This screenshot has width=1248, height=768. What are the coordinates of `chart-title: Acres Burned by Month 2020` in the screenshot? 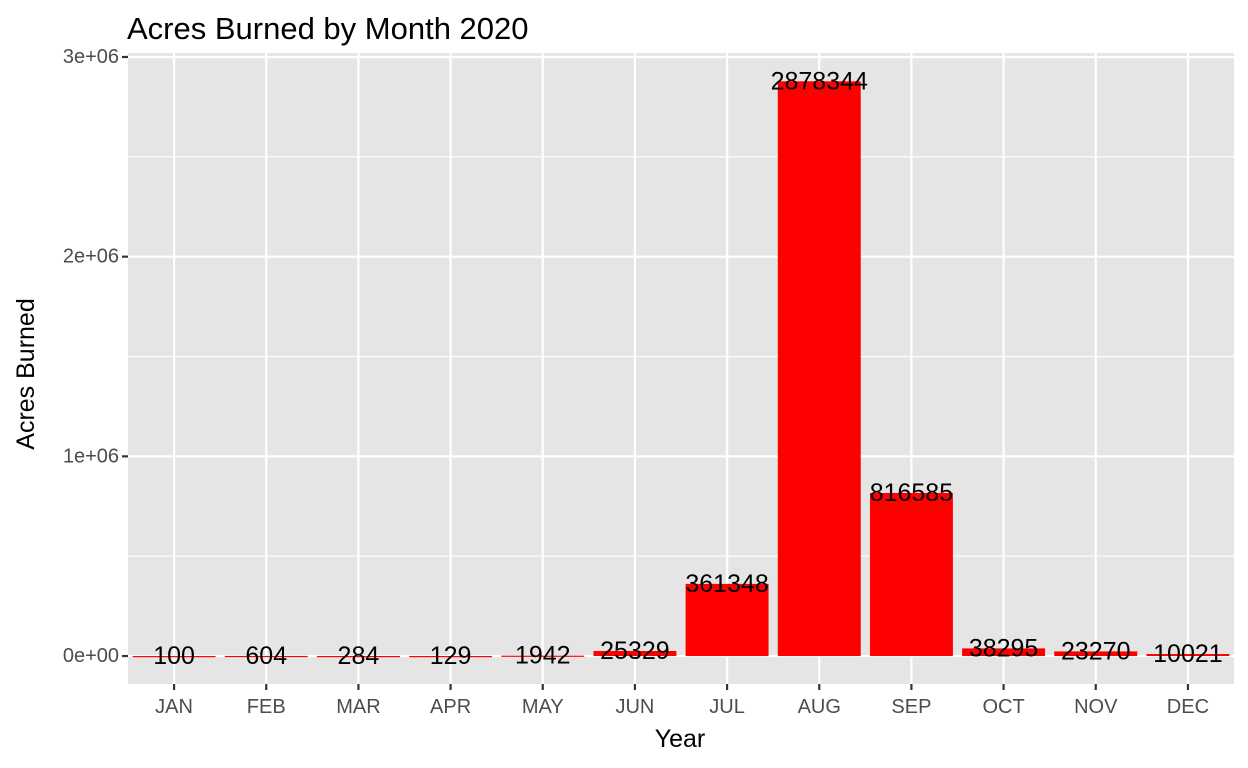 It's located at (328, 28).